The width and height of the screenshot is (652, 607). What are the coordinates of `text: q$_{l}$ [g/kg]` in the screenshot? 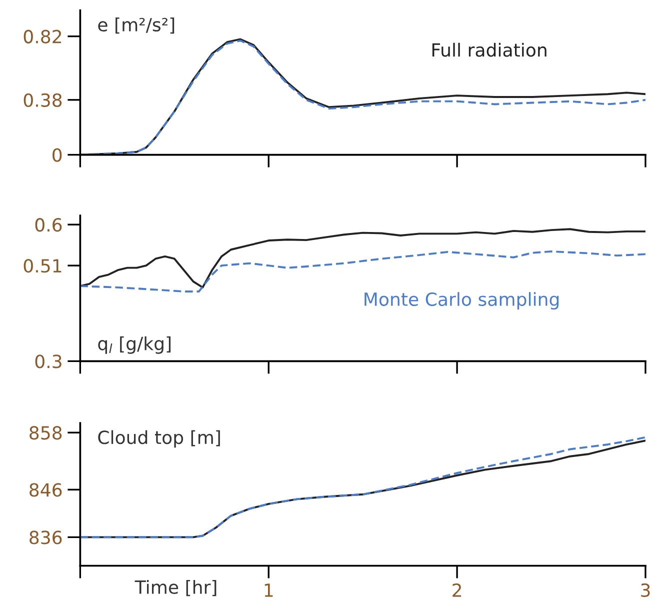 It's located at (134, 345).